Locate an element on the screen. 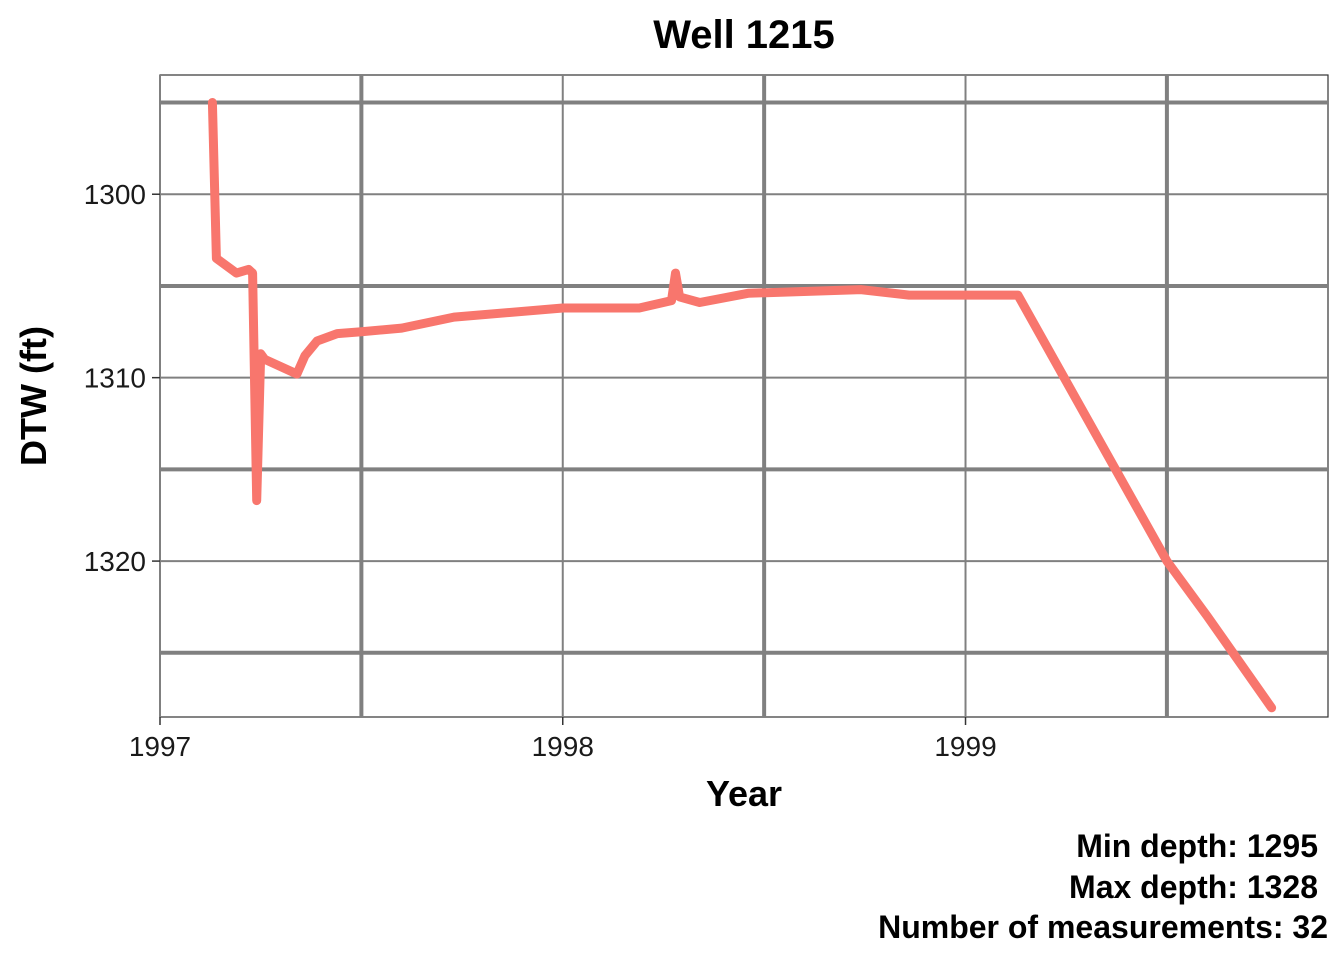 The height and width of the screenshot is (960, 1344). x-axis-title: Year is located at coordinates (744, 793).